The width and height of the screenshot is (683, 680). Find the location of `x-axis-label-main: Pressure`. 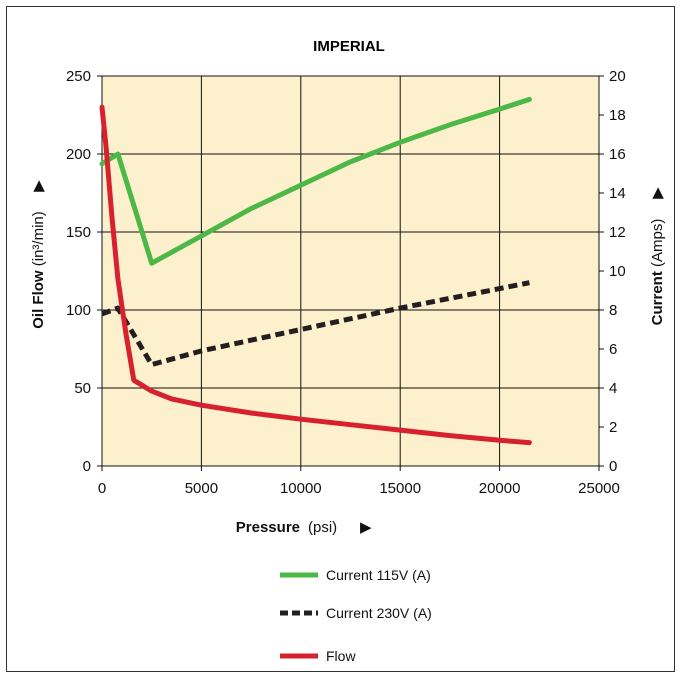

x-axis-label-main: Pressure is located at coordinates (268, 527).